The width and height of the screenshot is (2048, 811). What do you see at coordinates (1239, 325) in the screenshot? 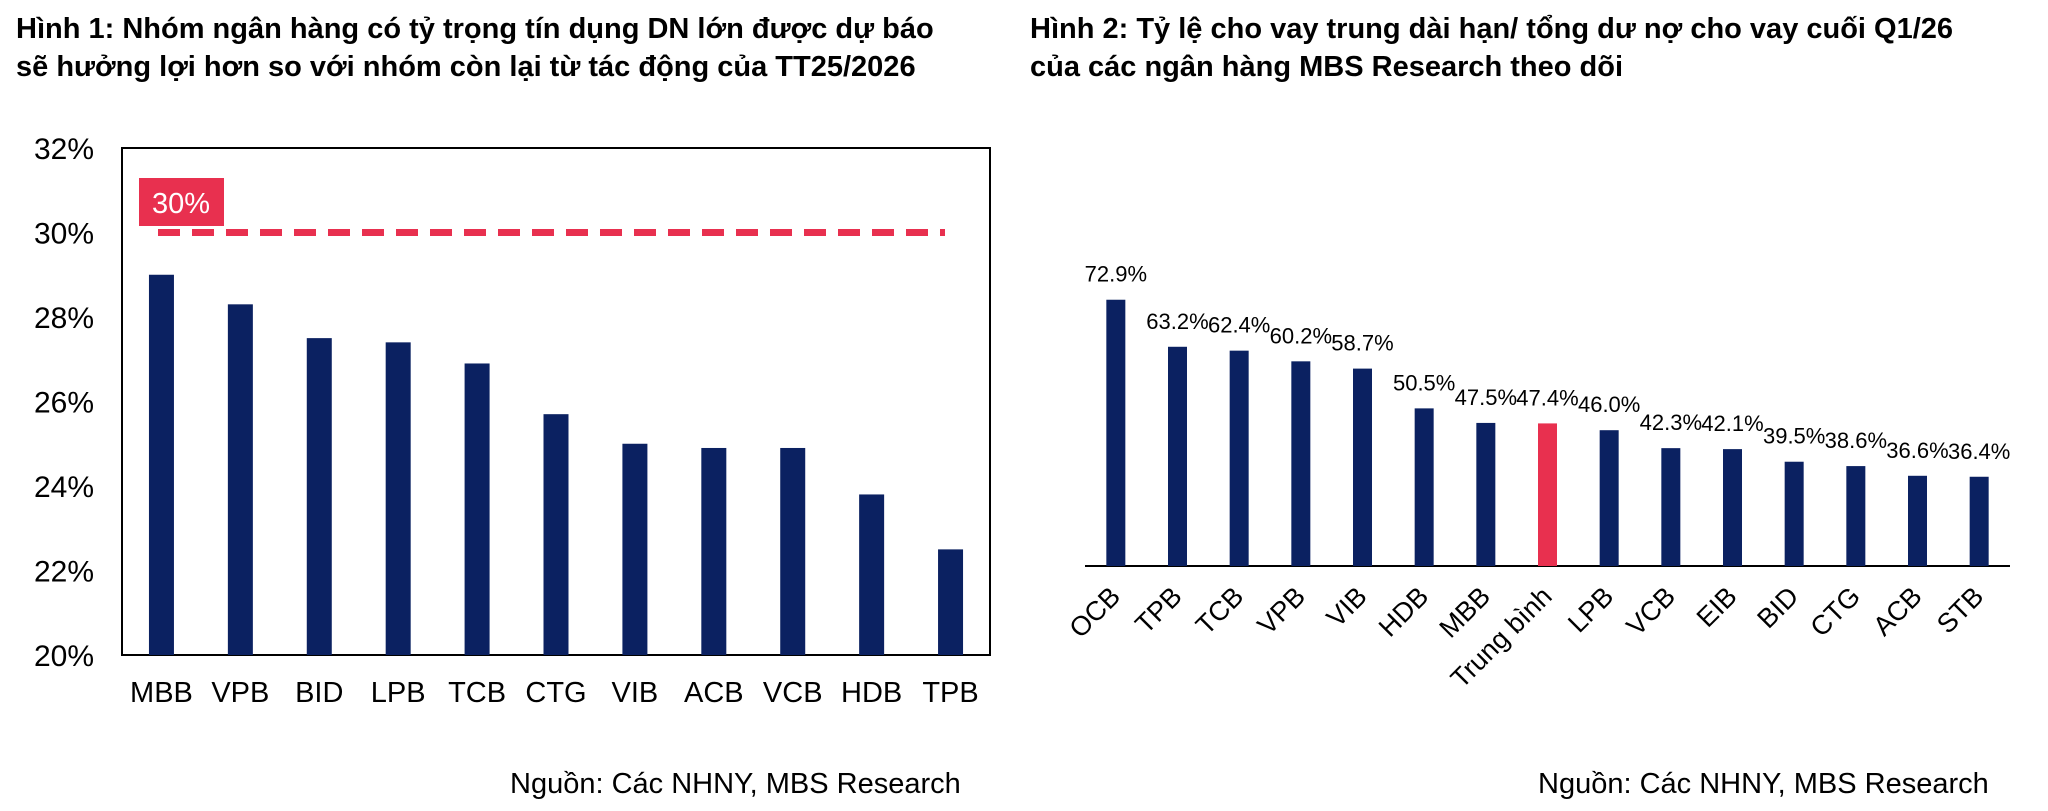
I see `chart2-data-label: 62.4%` at bounding box center [1239, 325].